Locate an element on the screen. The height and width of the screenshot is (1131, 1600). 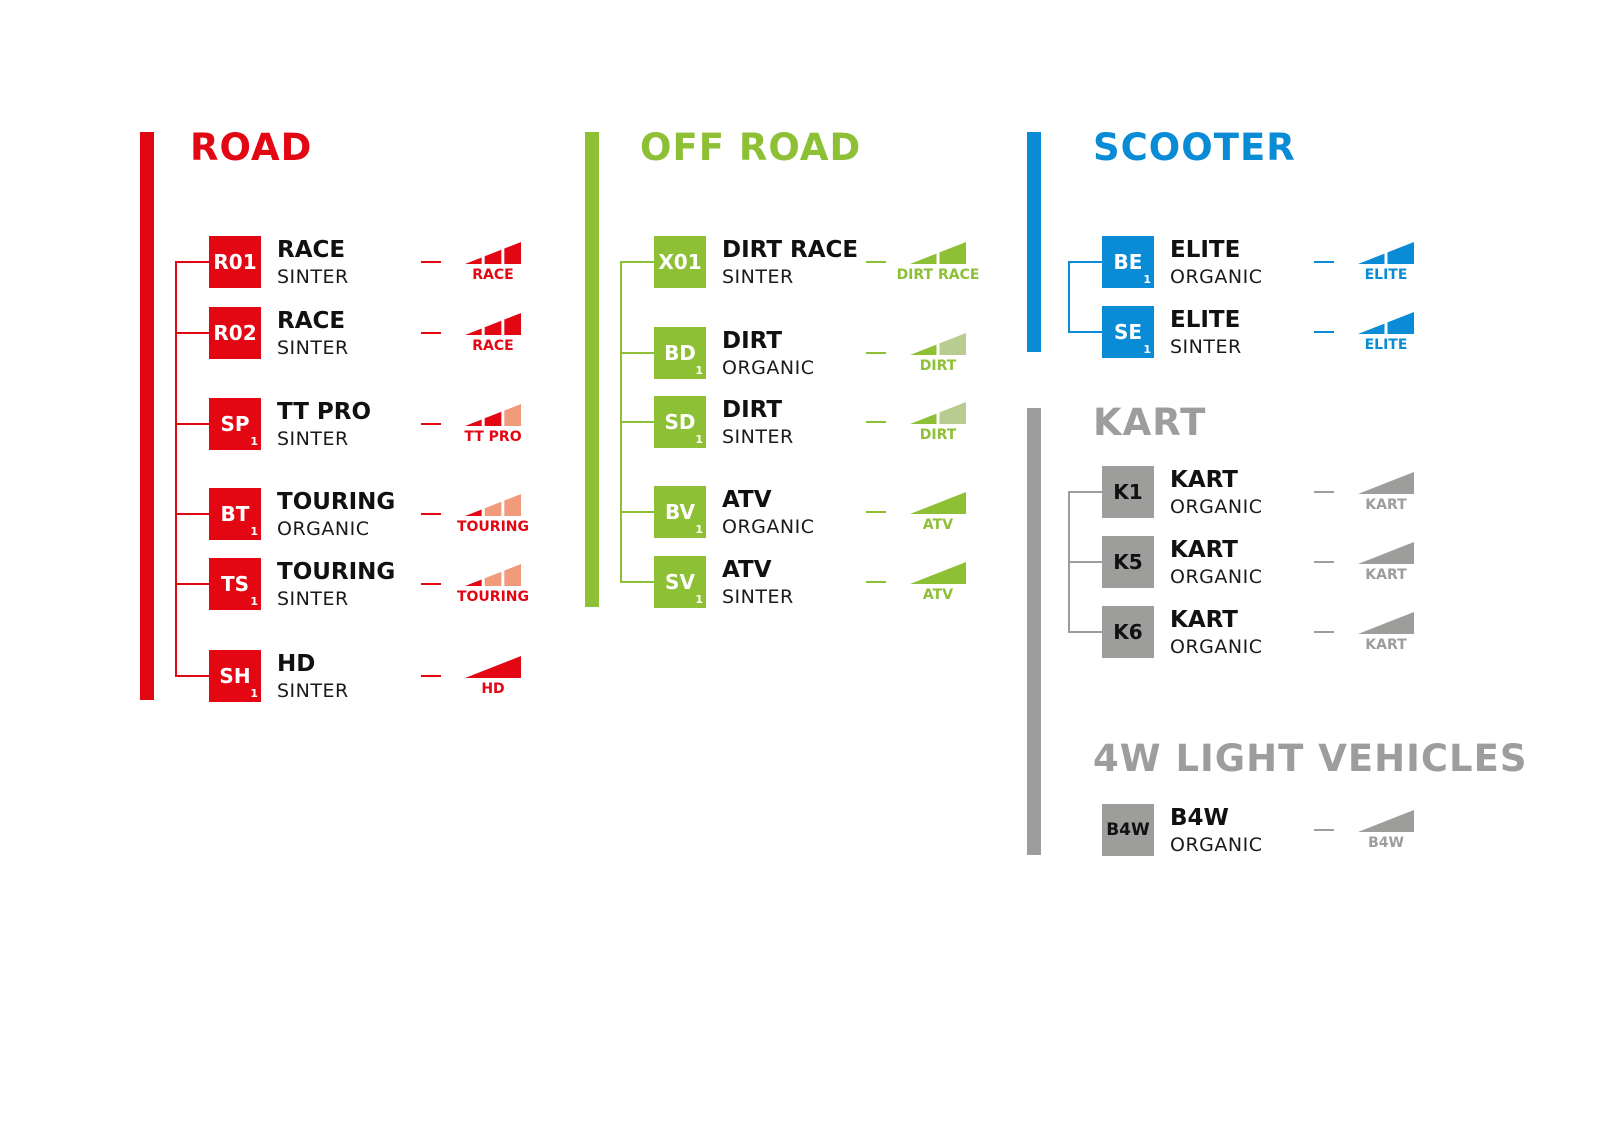
product-name: DIRT is located at coordinates (752, 341).